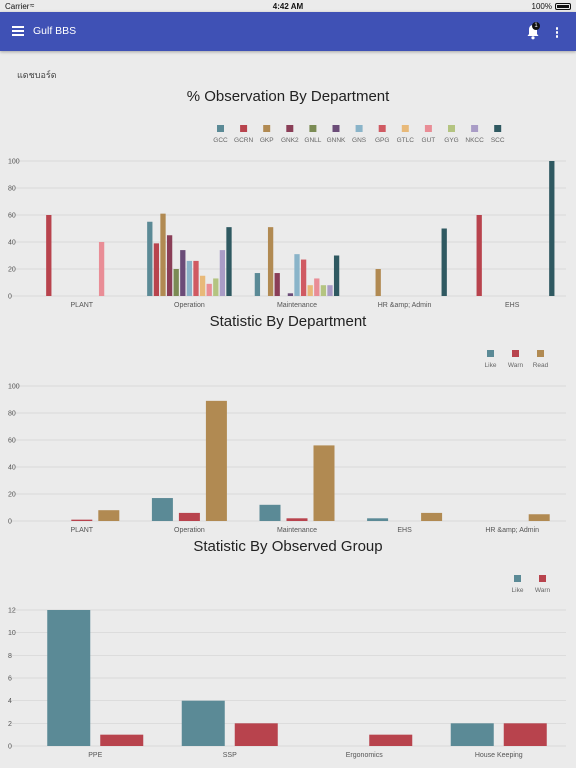 The image size is (576, 768). Describe the element at coordinates (312, 140) in the screenshot. I see `legend-label: GNLL` at that location.